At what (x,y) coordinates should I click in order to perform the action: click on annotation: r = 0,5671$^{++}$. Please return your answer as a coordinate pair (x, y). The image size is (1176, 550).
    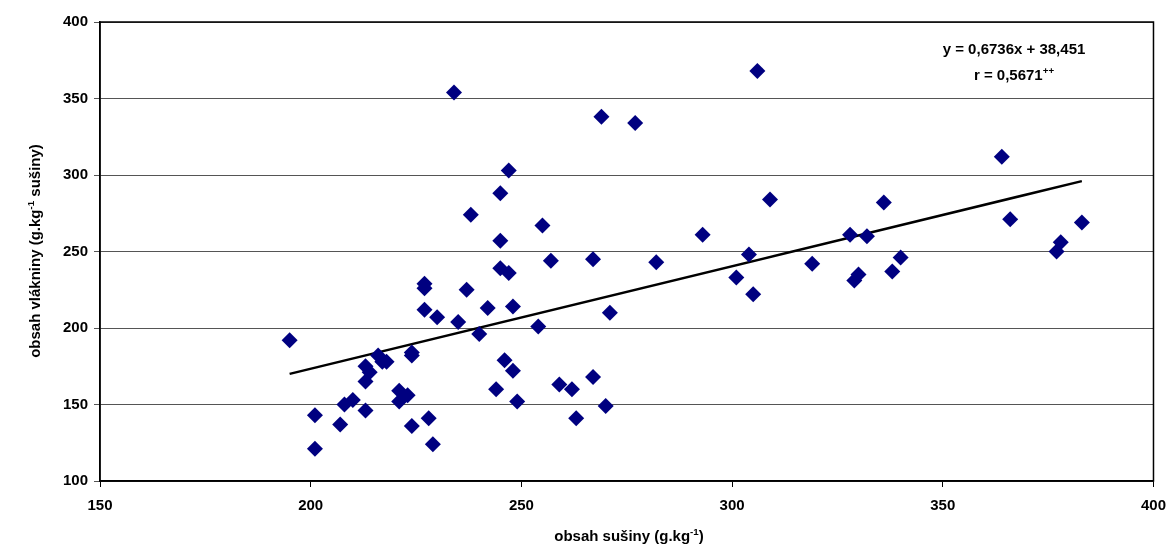
    Looking at the image, I should click on (1014, 74).